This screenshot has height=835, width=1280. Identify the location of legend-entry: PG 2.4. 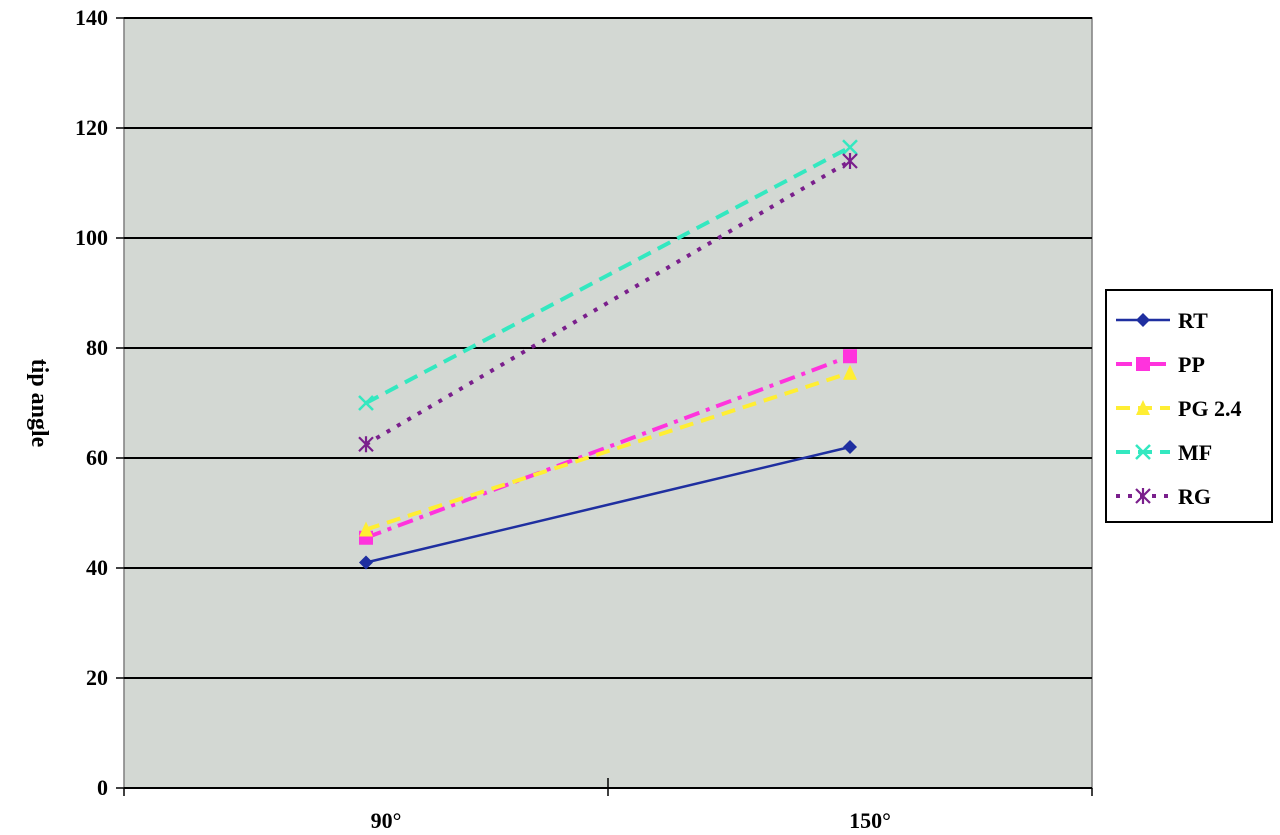
(1179, 408).